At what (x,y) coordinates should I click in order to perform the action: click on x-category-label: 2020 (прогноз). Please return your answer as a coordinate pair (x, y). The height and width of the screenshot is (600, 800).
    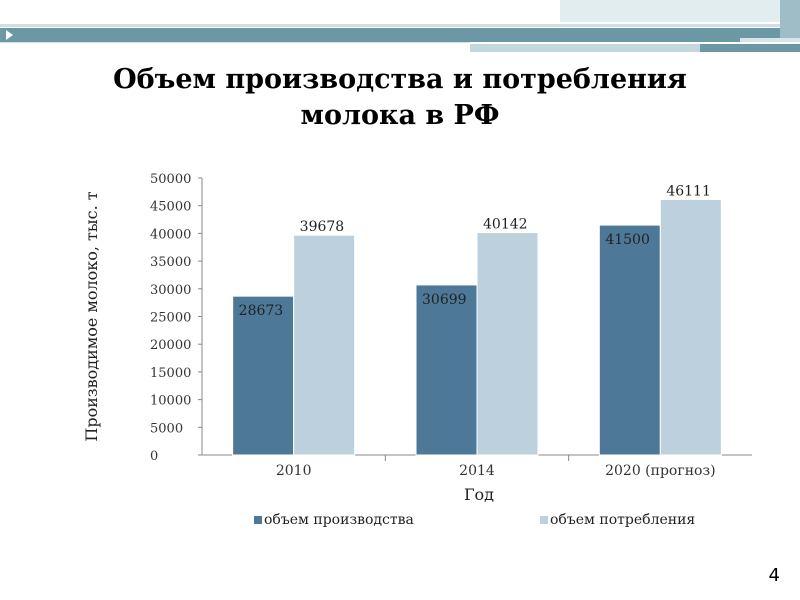
    Looking at the image, I should click on (660, 471).